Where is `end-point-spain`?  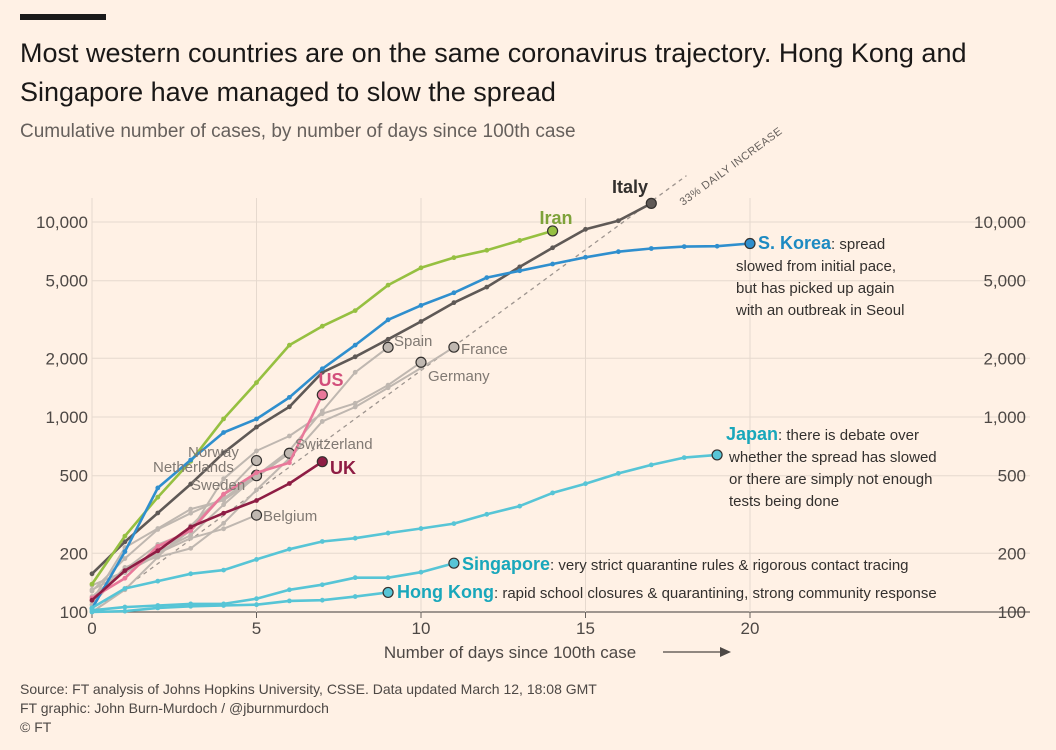 end-point-spain is located at coordinates (388, 347).